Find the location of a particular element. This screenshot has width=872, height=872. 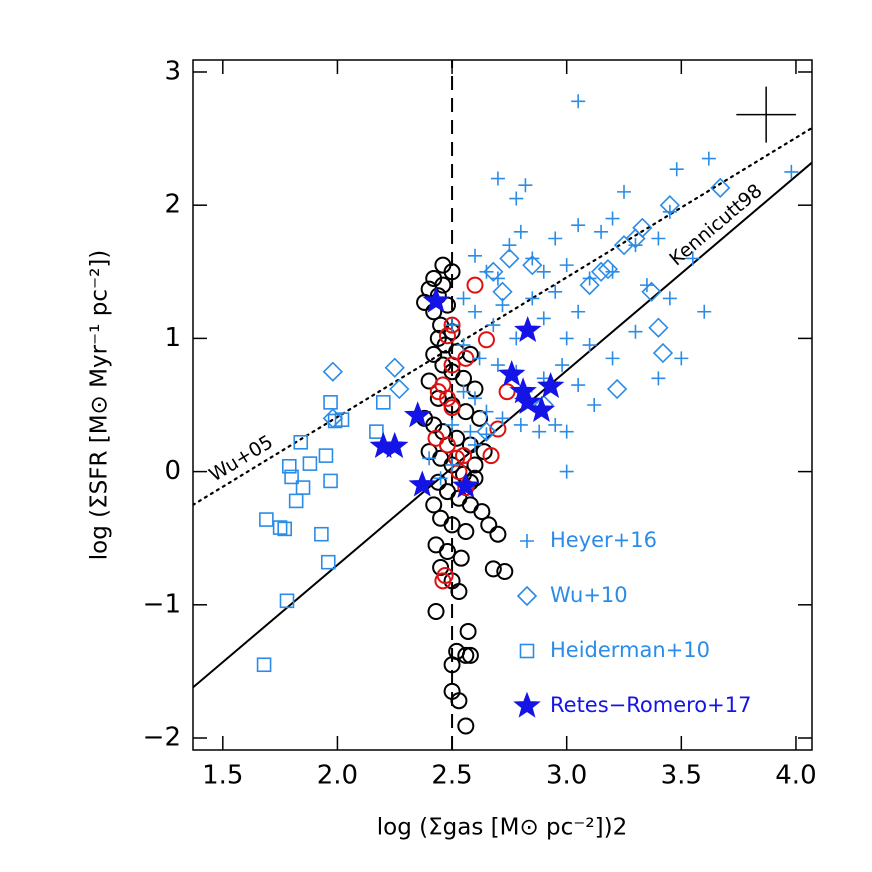

legend-label: Heiderman+10 is located at coordinates (630, 650).